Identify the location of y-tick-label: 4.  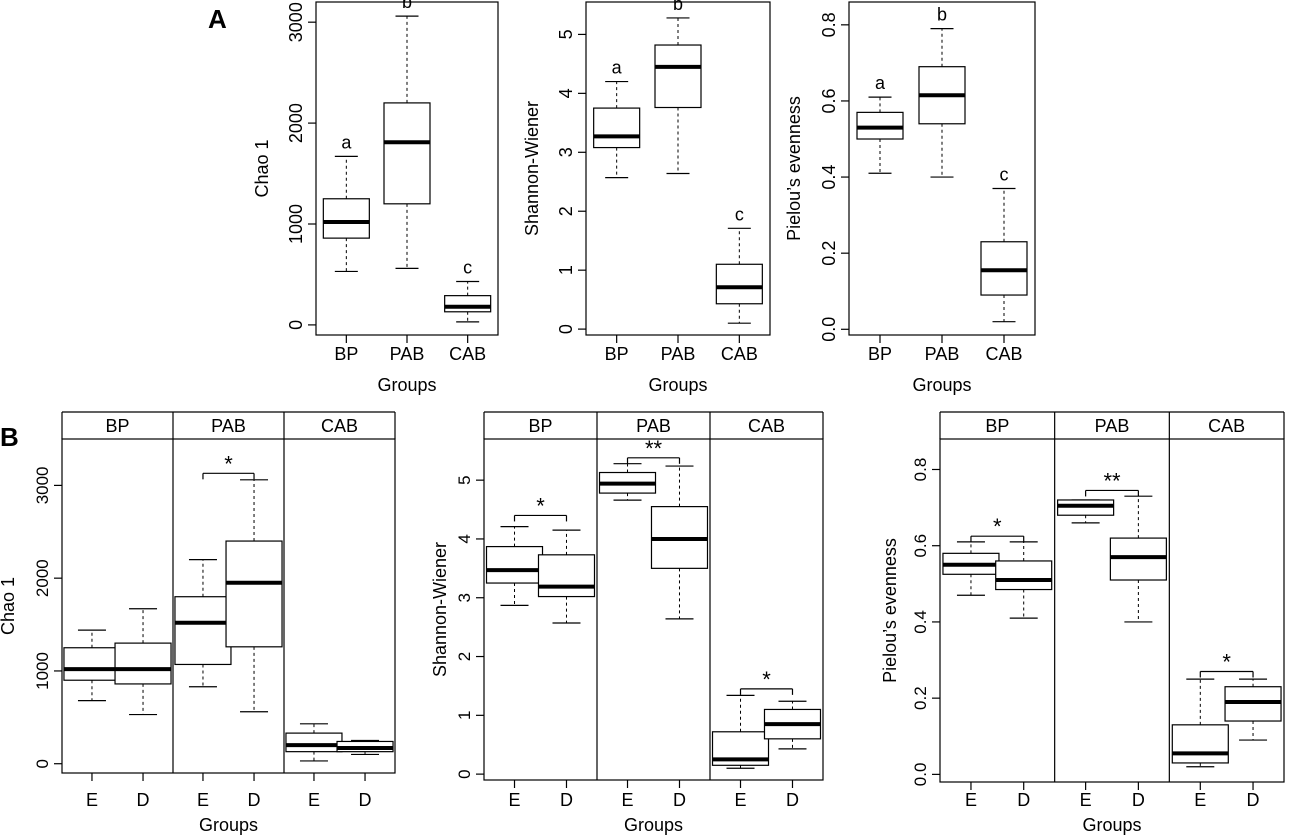
(566, 93).